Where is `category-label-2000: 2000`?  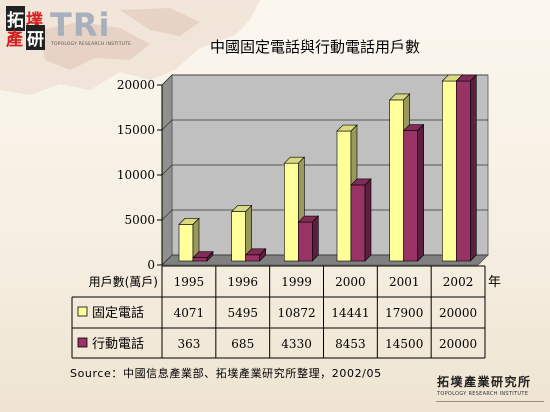 category-label-2000: 2000 is located at coordinates (350, 282).